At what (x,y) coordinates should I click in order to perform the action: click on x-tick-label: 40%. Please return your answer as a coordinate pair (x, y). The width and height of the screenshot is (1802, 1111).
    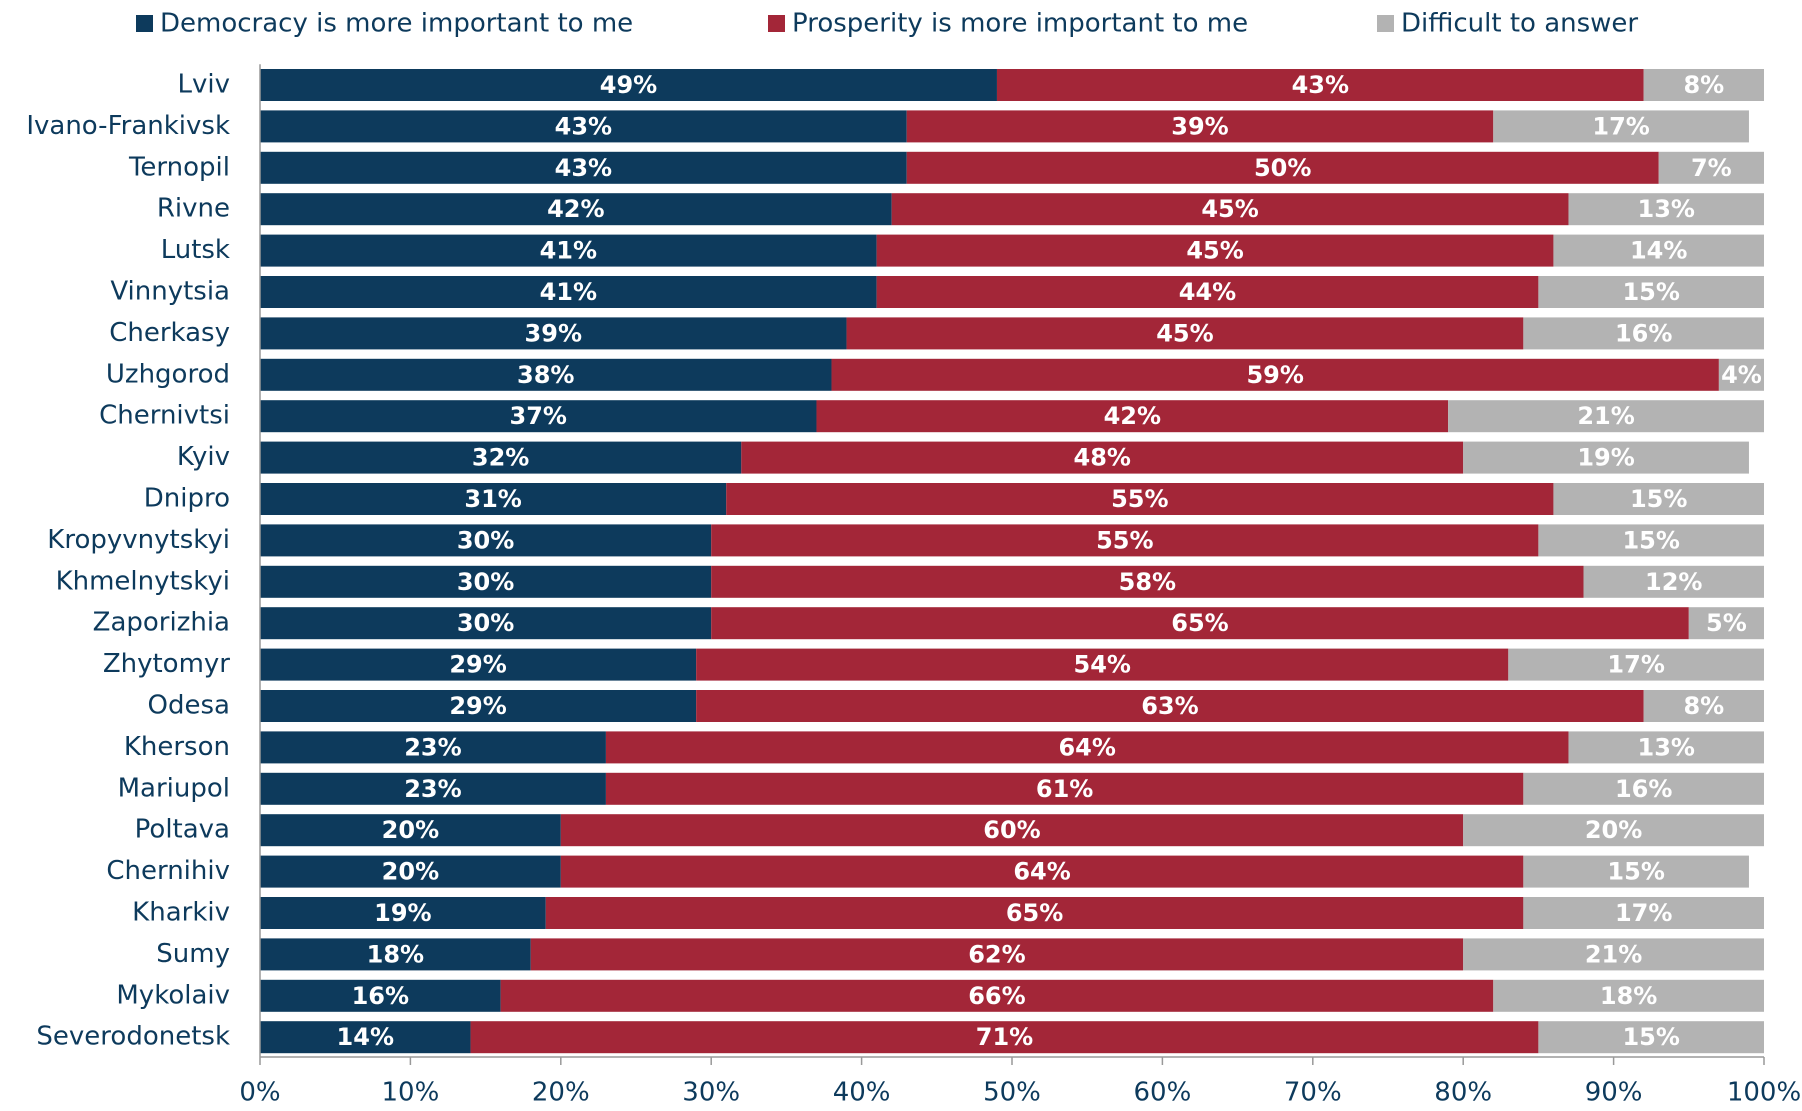
    Looking at the image, I should click on (862, 1093).